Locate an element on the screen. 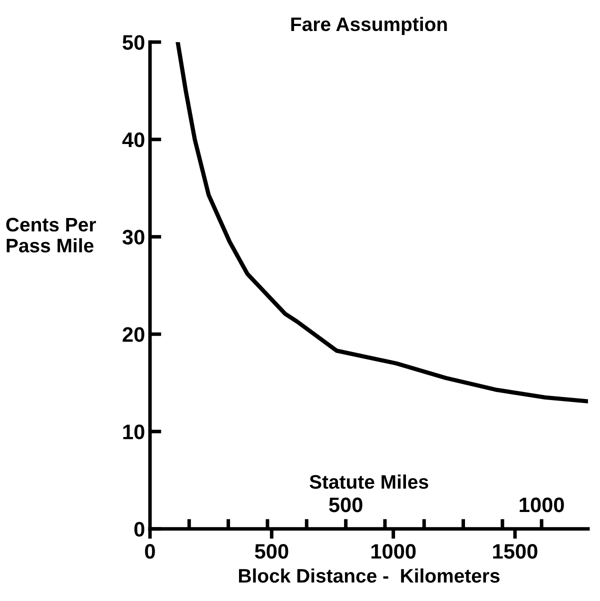 The height and width of the screenshot is (601, 600). chart-title: Fare Assumption is located at coordinates (369, 25).